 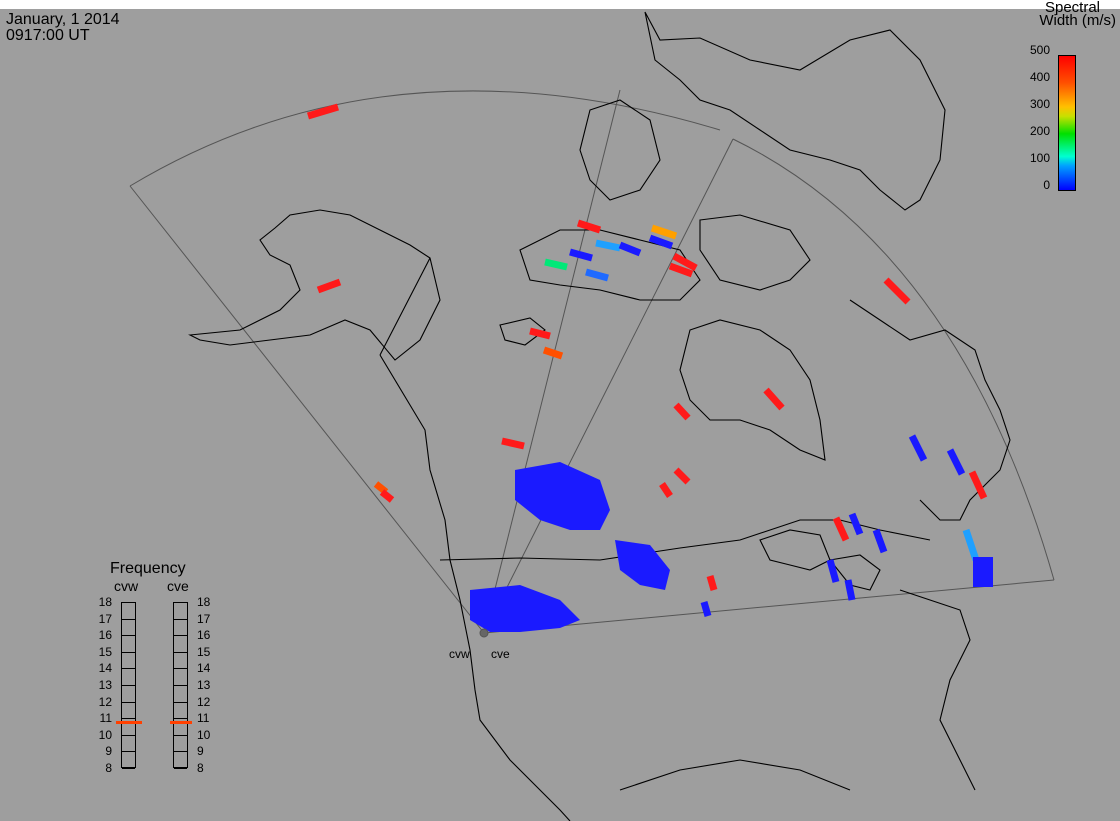 What do you see at coordinates (552, 361) in the screenshot?
I see `cvw-fov-right-edge` at bounding box center [552, 361].